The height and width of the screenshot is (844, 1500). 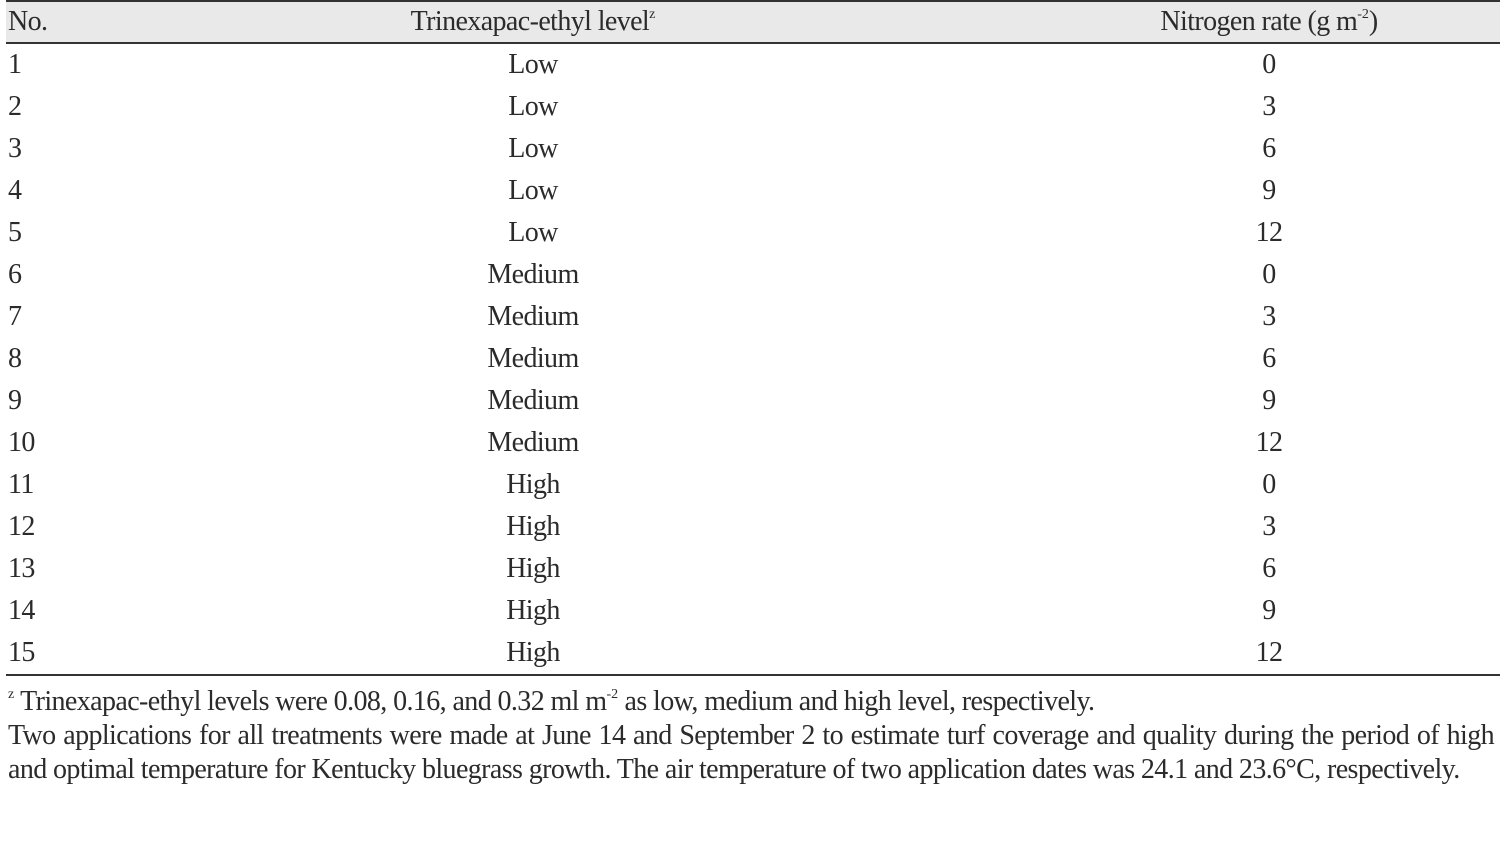 What do you see at coordinates (753, 191) in the screenshot?
I see `table-row: 4 Low 9` at bounding box center [753, 191].